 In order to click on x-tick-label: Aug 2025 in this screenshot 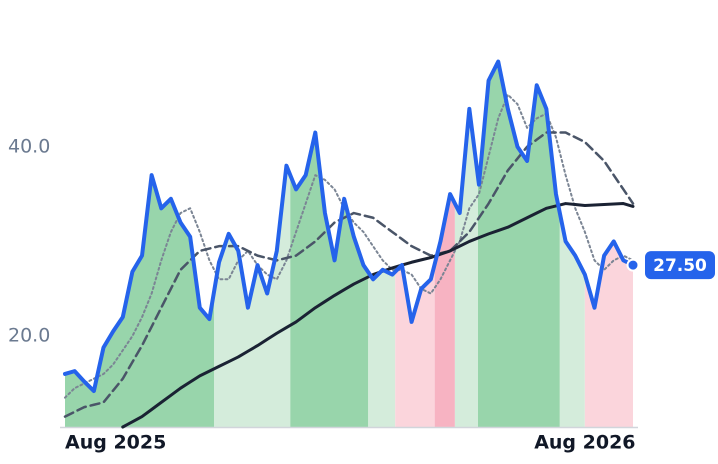, I will do `click(115, 443)`.